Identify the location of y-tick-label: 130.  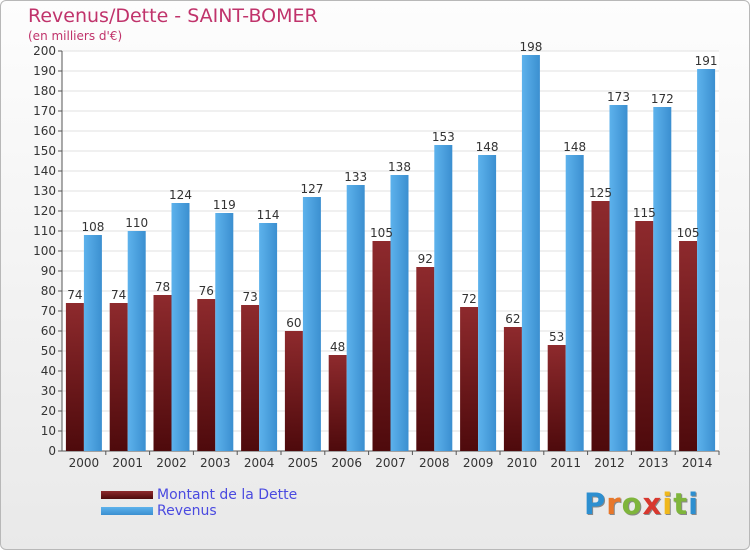
(44, 191).